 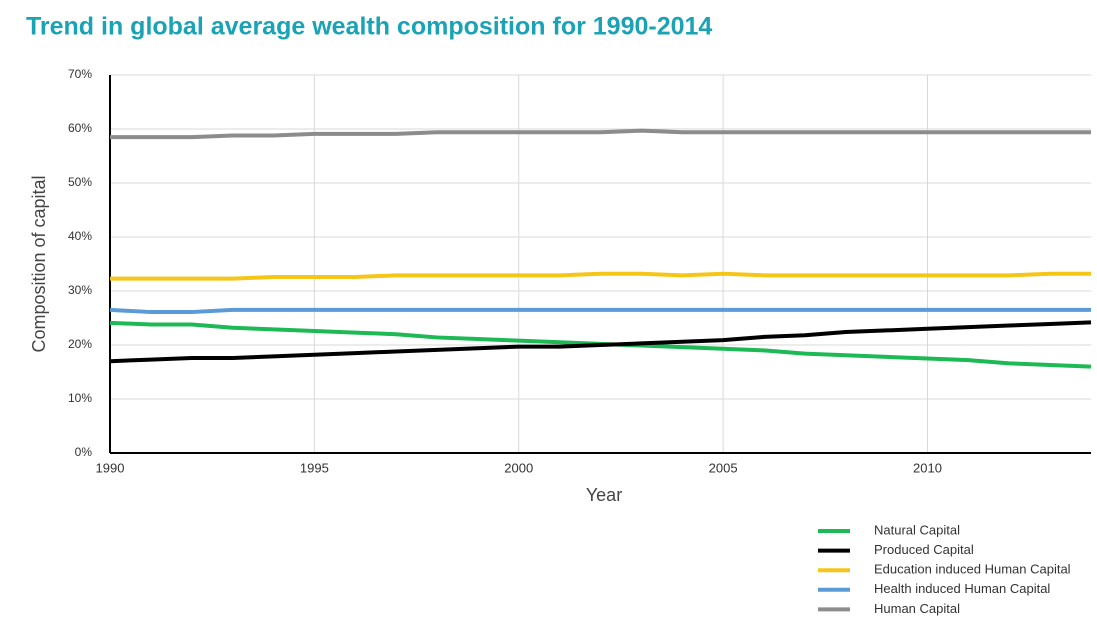 I want to click on y-tick-label: 40%, so click(x=80, y=236).